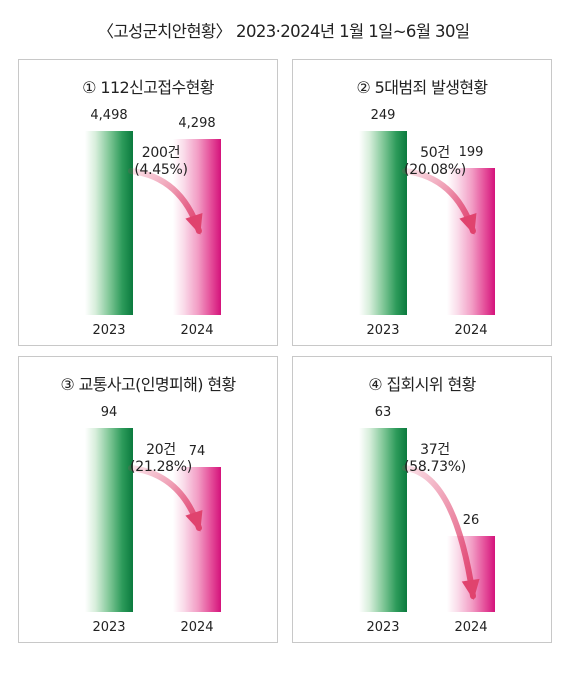 The image size is (567, 673). I want to click on main-title: 〈고성군치안현황〉 2023·2024년 1월 1일~6월 30일, so click(283, 31).